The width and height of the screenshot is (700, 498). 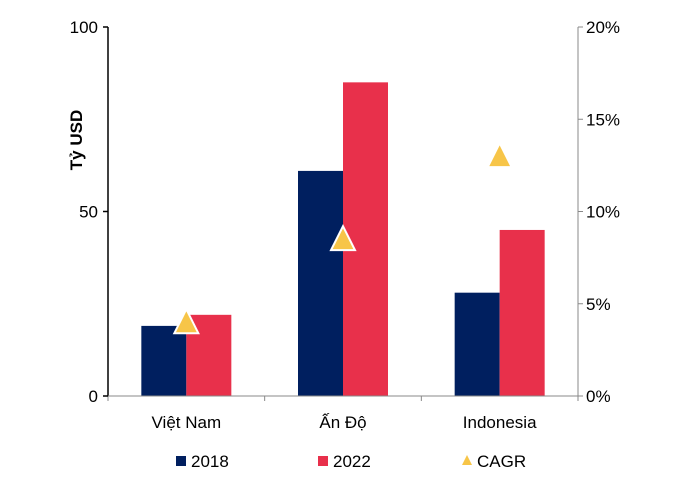 I want to click on y2-tick-label: 0%, so click(x=598, y=396).